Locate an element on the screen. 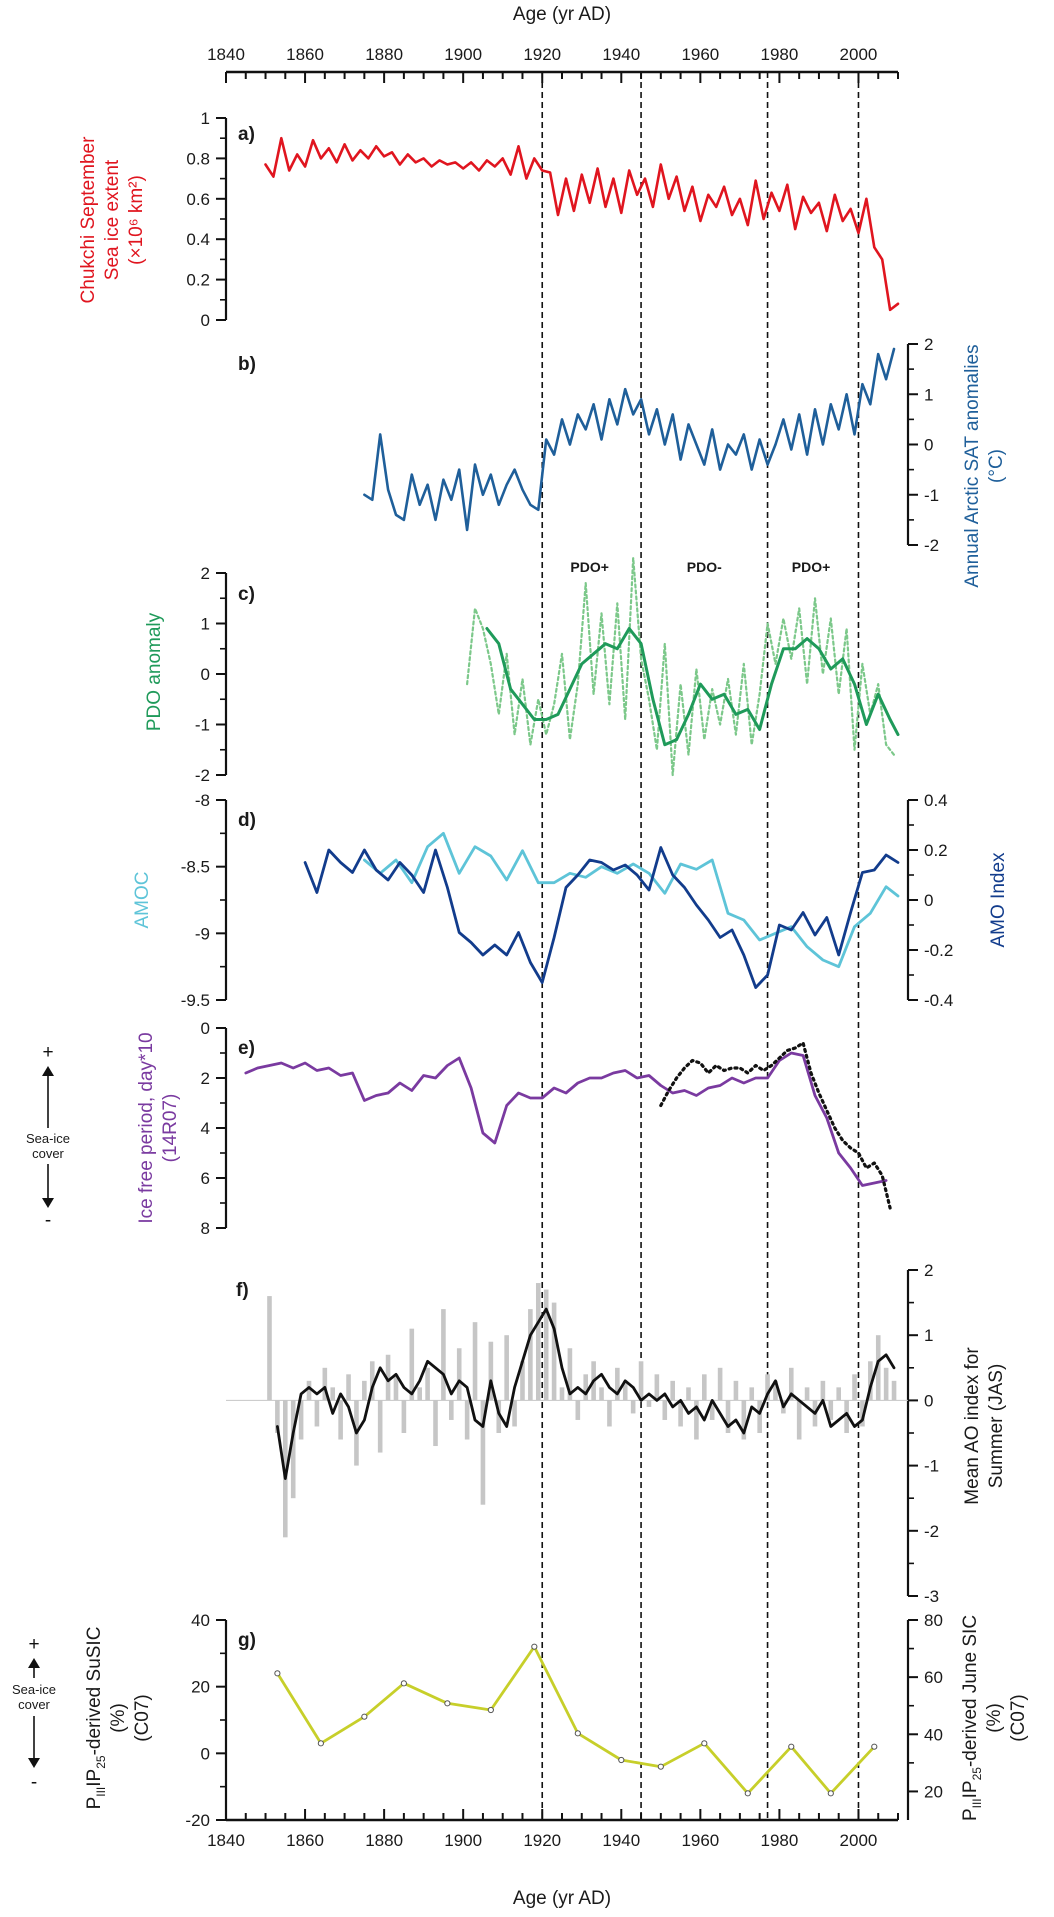  pdo-annual-dotted-line is located at coordinates (681, 666).